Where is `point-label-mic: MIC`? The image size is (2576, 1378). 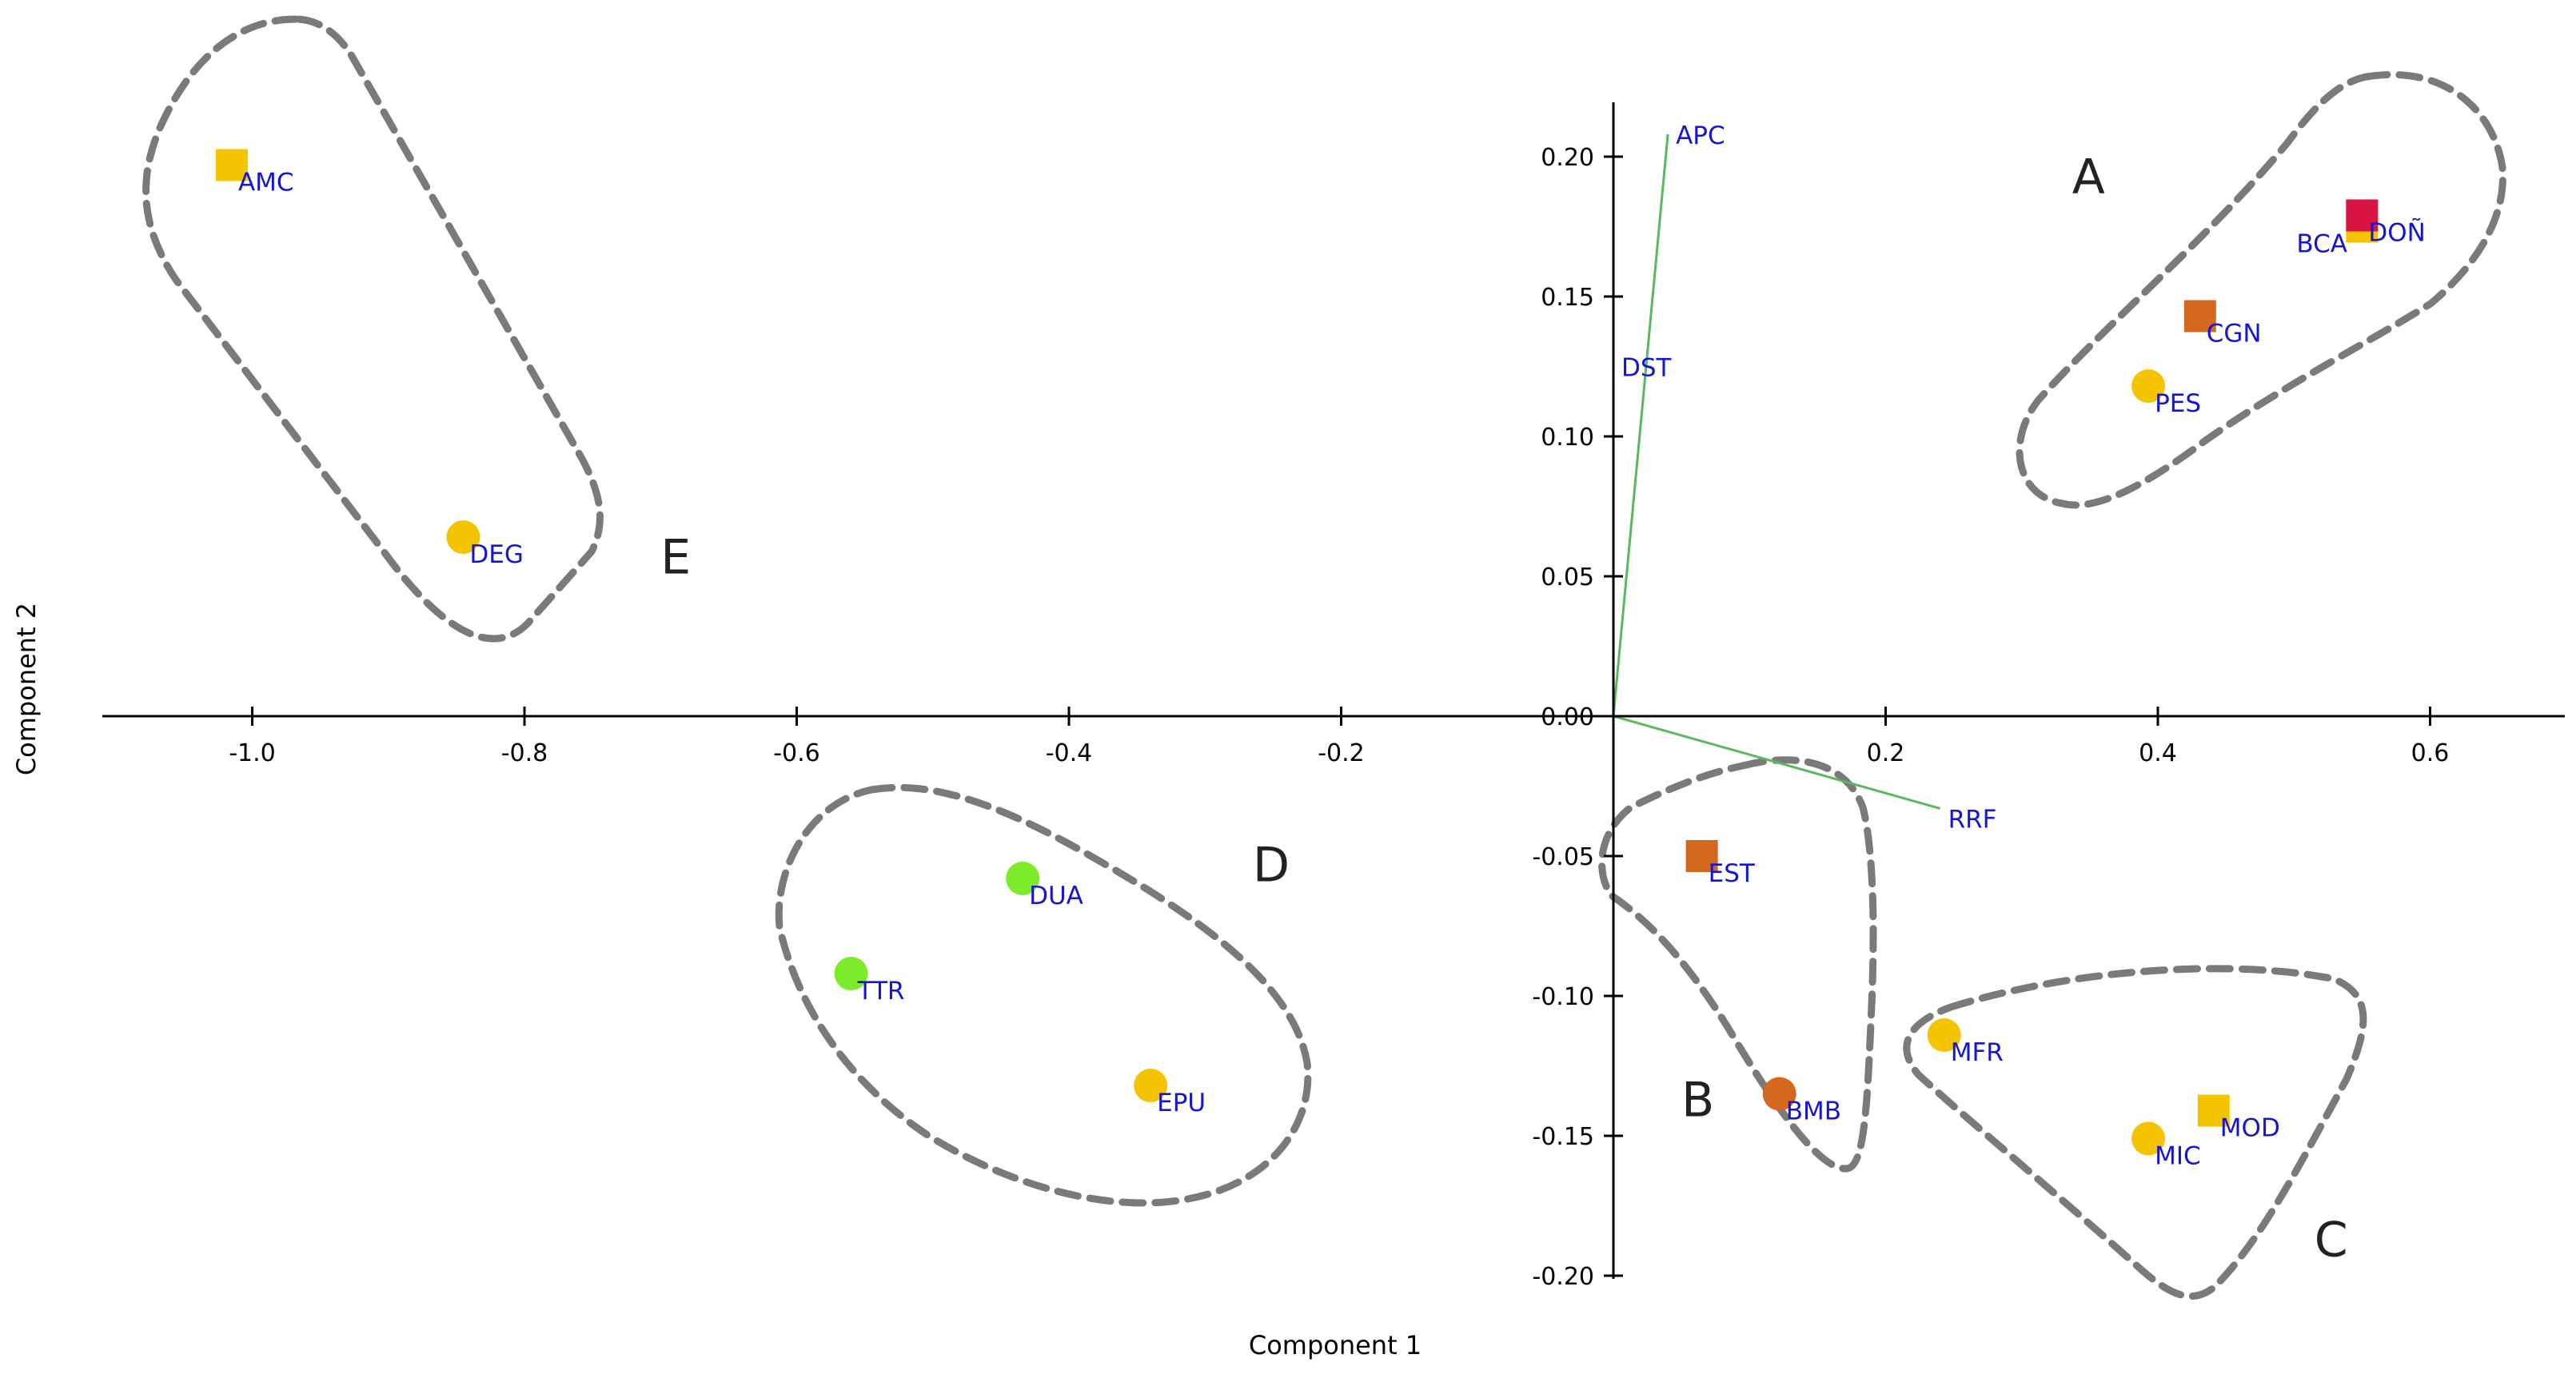 point-label-mic: MIC is located at coordinates (2178, 1156).